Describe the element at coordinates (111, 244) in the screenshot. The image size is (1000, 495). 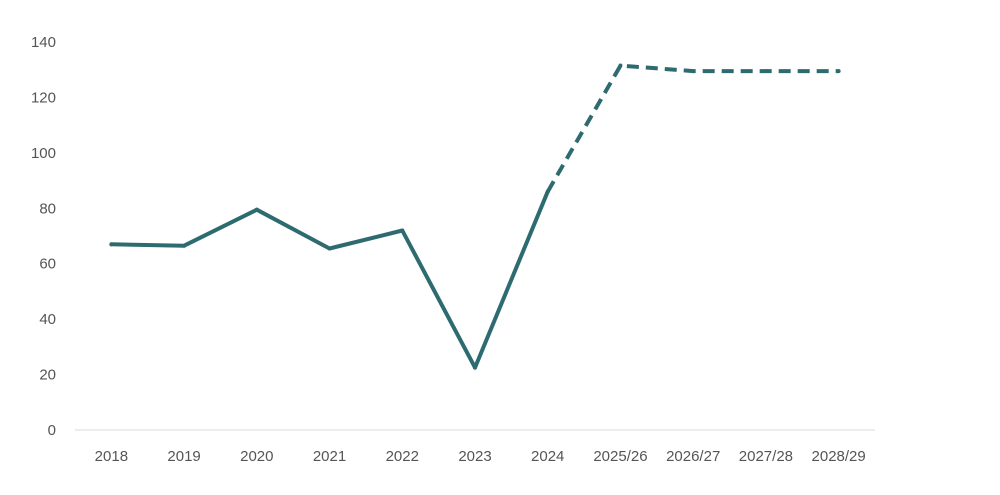
I see `data-point-2018` at that location.